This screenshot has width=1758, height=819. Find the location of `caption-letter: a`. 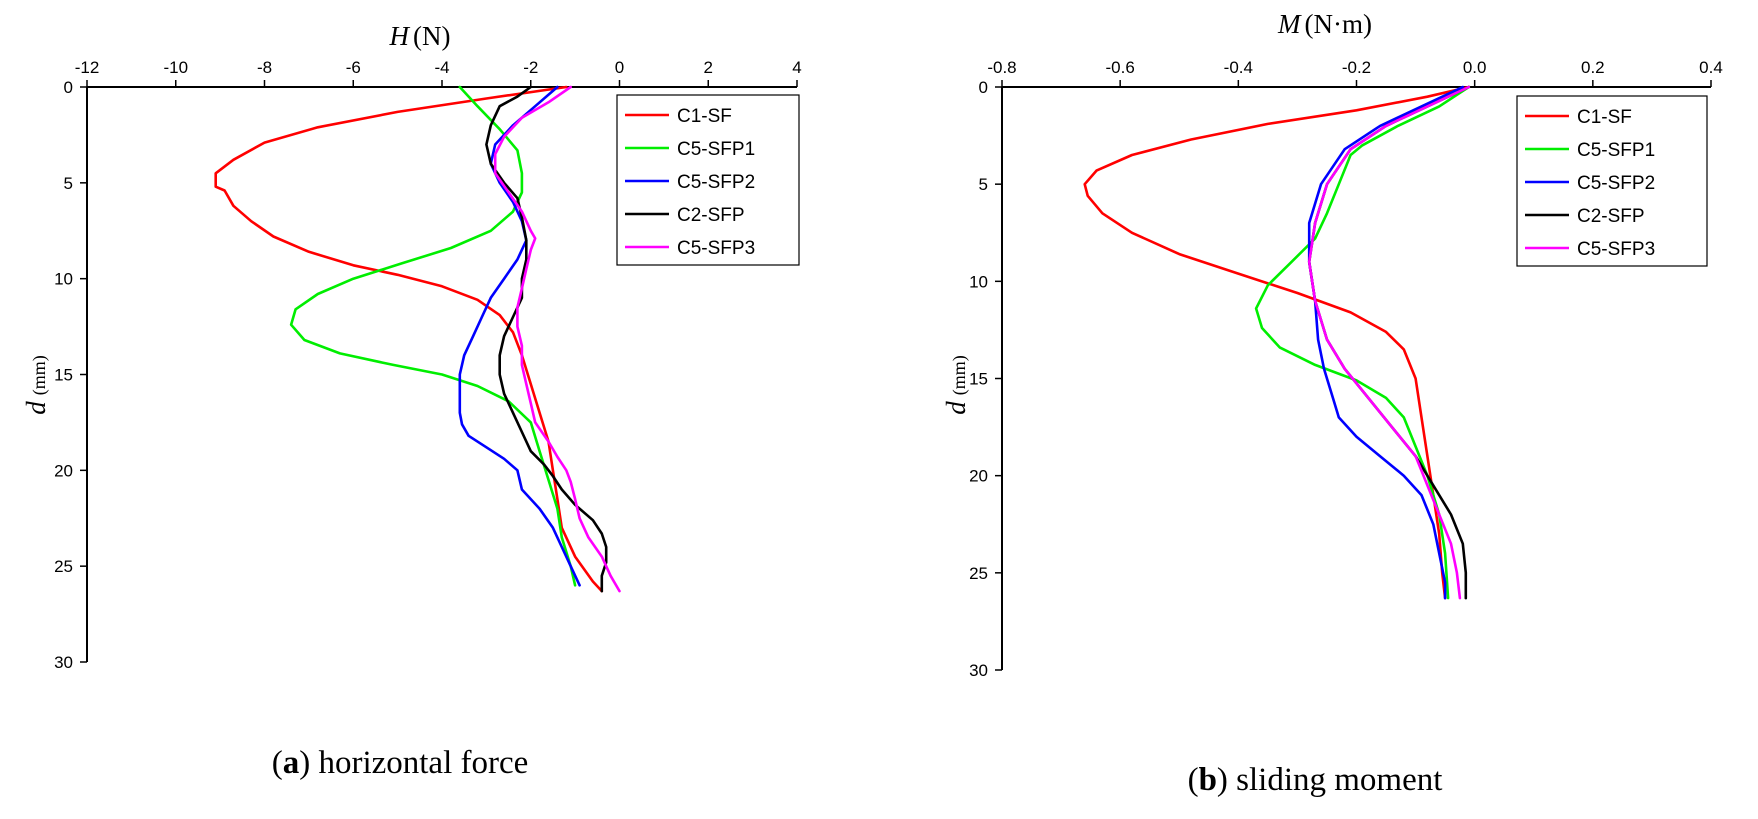

caption-letter: a is located at coordinates (291, 763).